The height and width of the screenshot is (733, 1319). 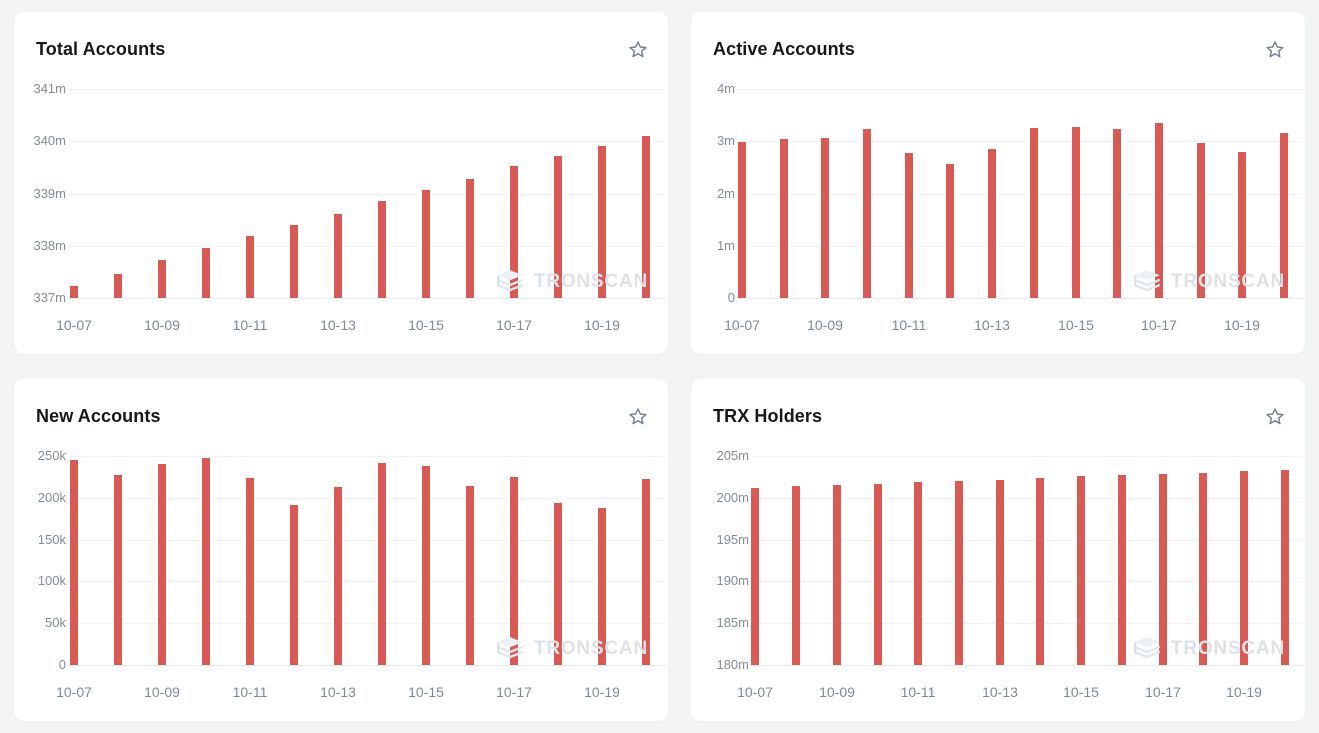 What do you see at coordinates (725, 193) in the screenshot?
I see `y-axis-tick-label: 2m` at bounding box center [725, 193].